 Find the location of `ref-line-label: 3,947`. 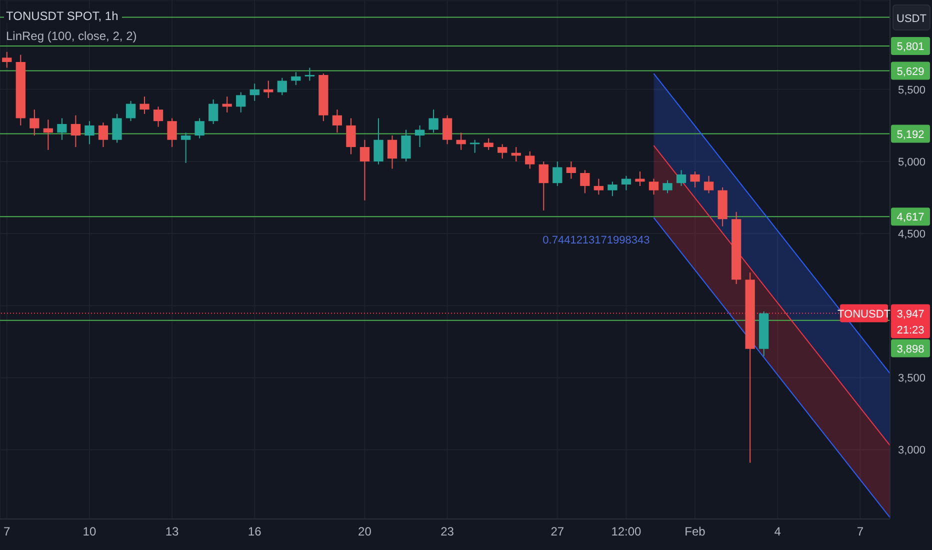

ref-line-label: 3,947 is located at coordinates (910, 314).